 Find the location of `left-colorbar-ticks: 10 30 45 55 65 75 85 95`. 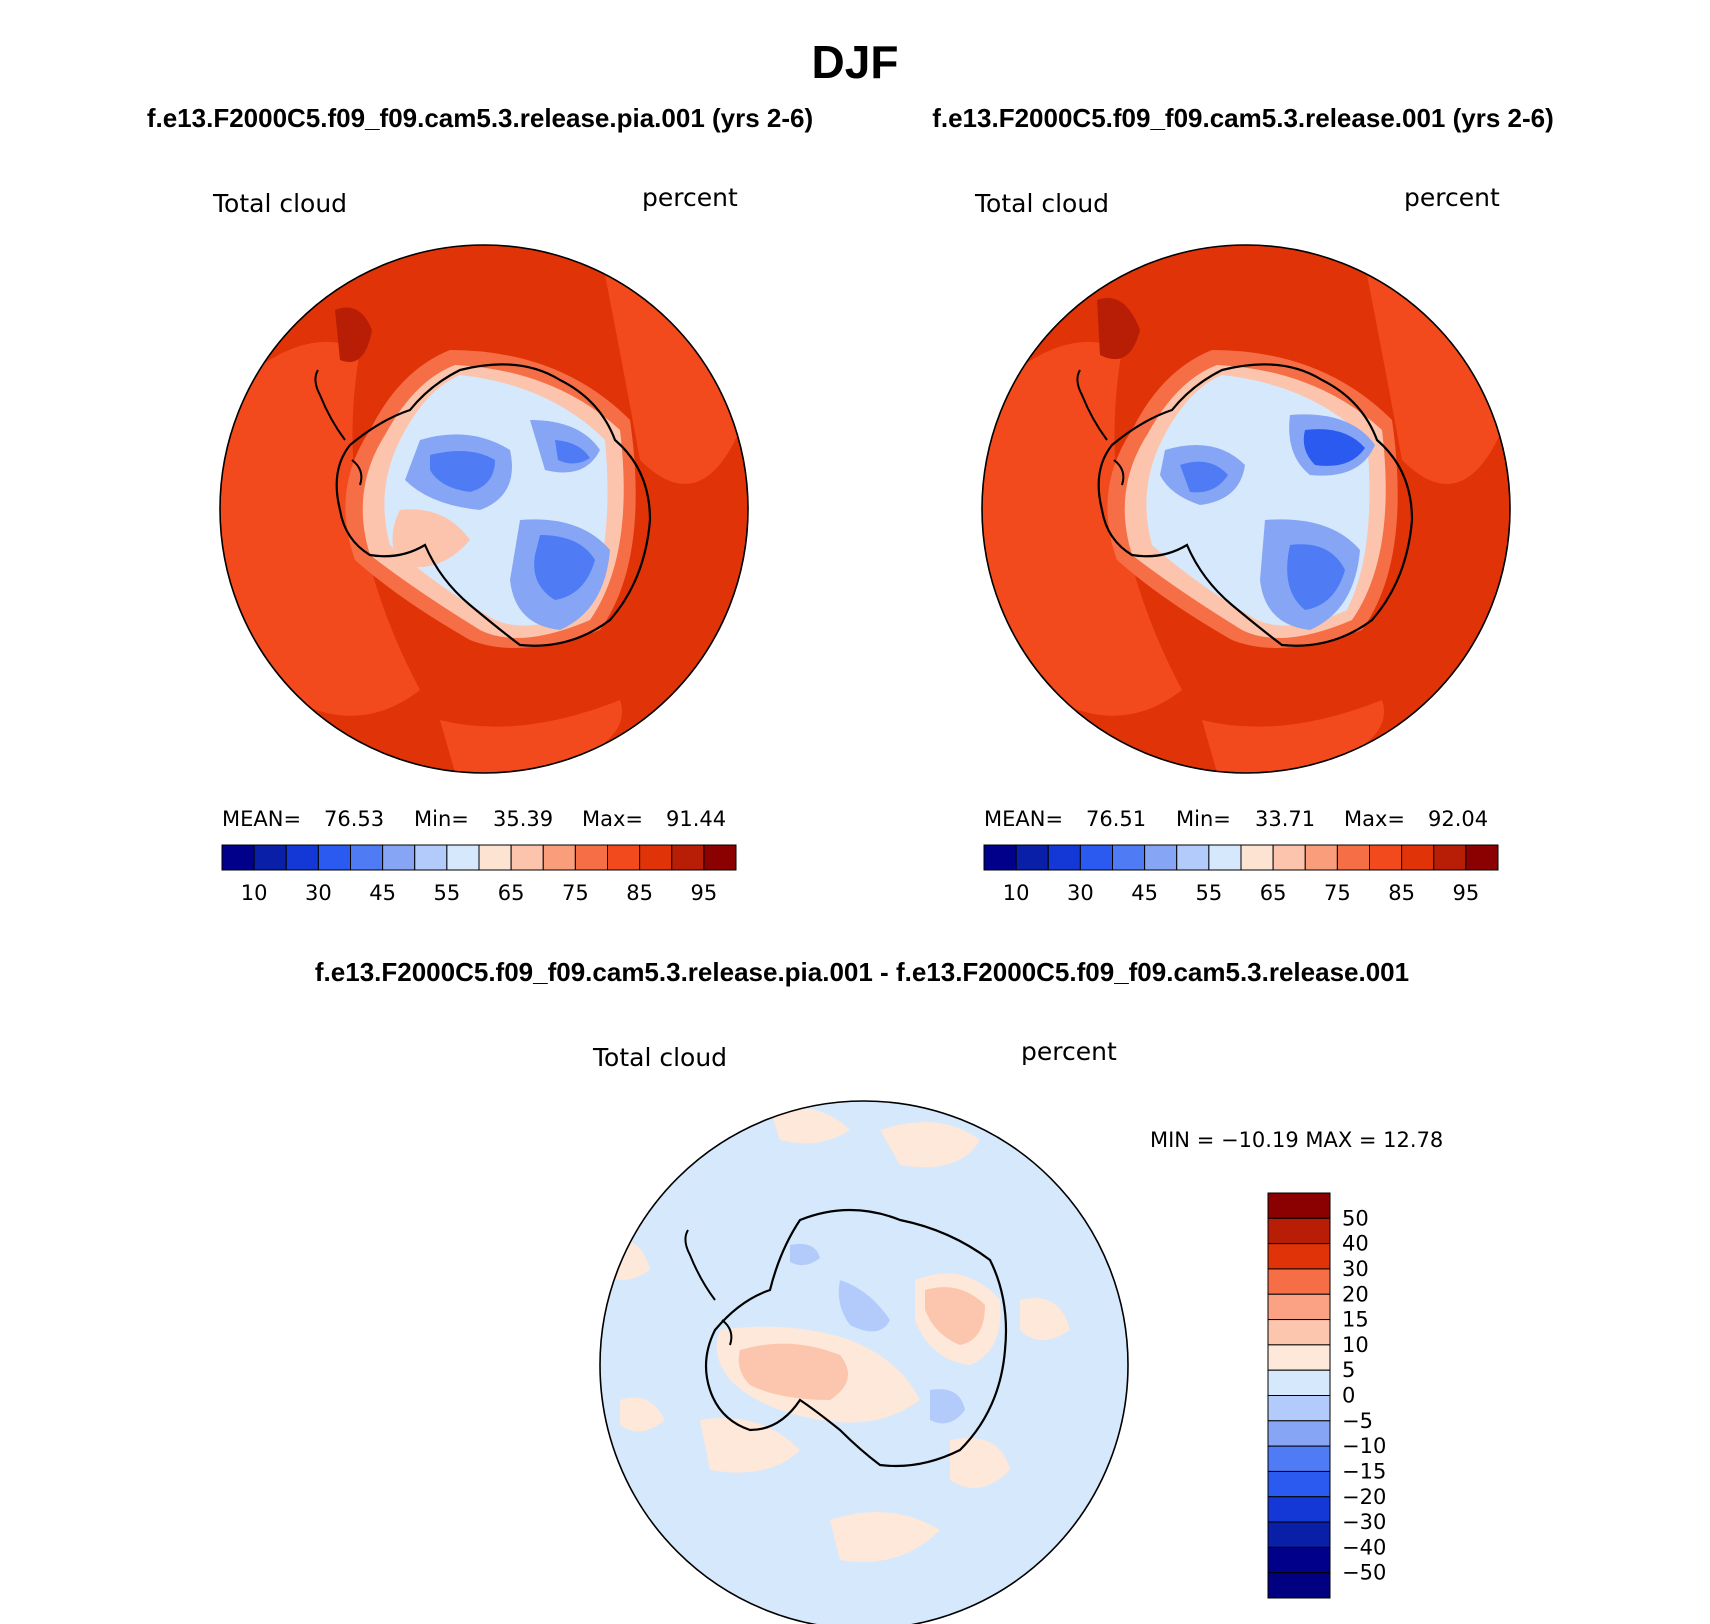

left-colorbar-ticks: 10 30 45 55 65 75 85 95 is located at coordinates (479, 893).